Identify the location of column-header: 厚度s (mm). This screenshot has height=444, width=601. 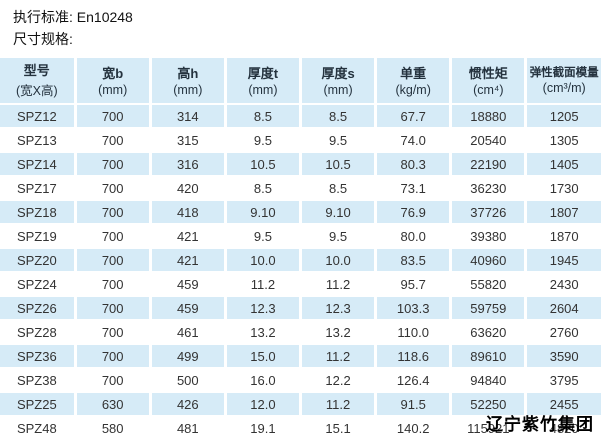
(337, 81).